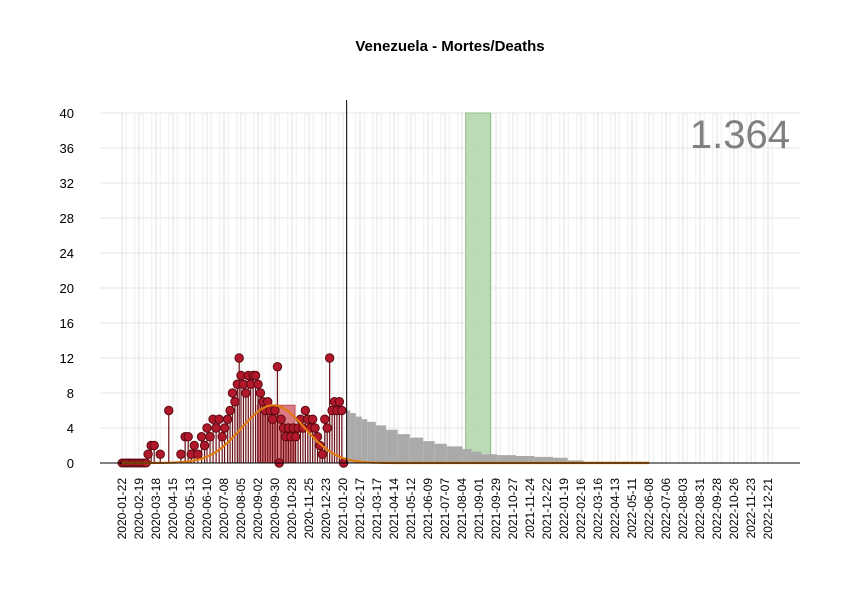  Describe the element at coordinates (734, 509) in the screenshot. I see `x-tick-label: 2022-10-26` at that location.